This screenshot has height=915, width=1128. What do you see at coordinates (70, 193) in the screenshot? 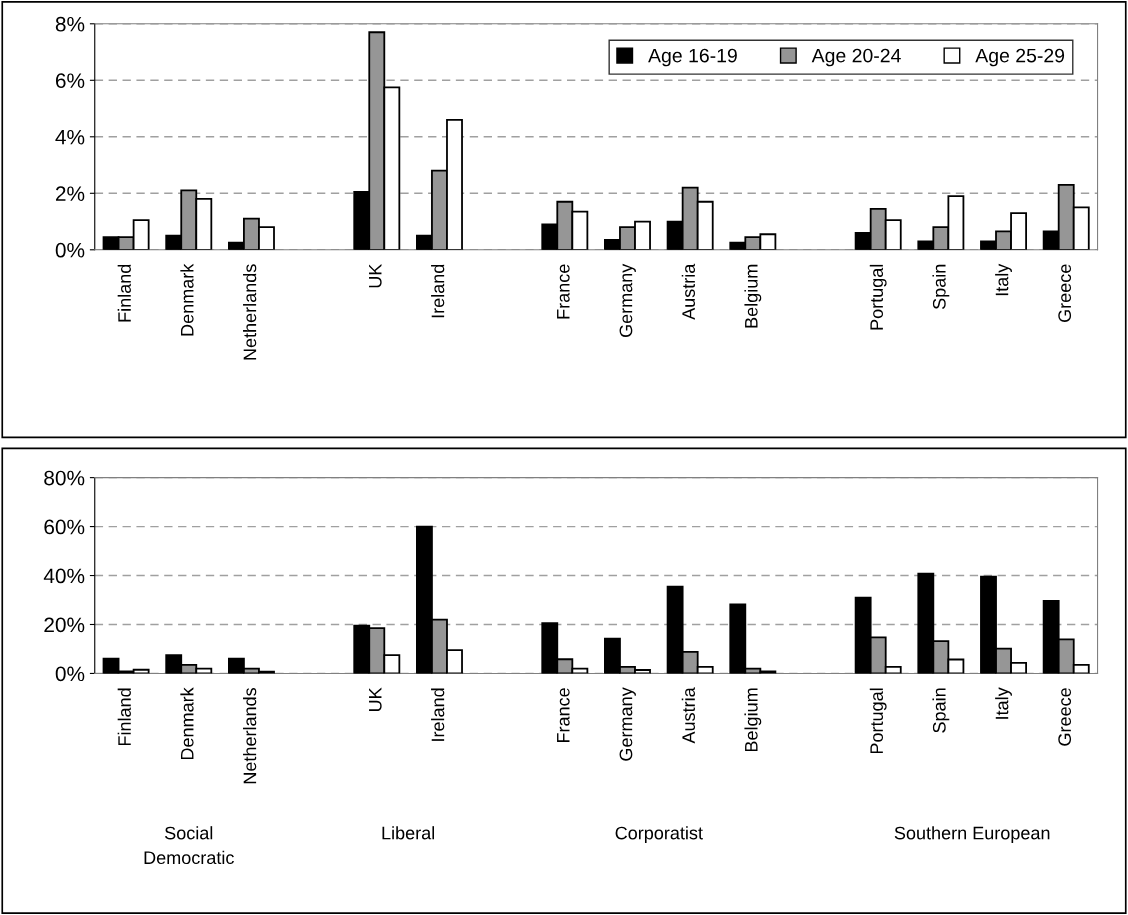
I see `y-tick-label: 2%` at bounding box center [70, 193].